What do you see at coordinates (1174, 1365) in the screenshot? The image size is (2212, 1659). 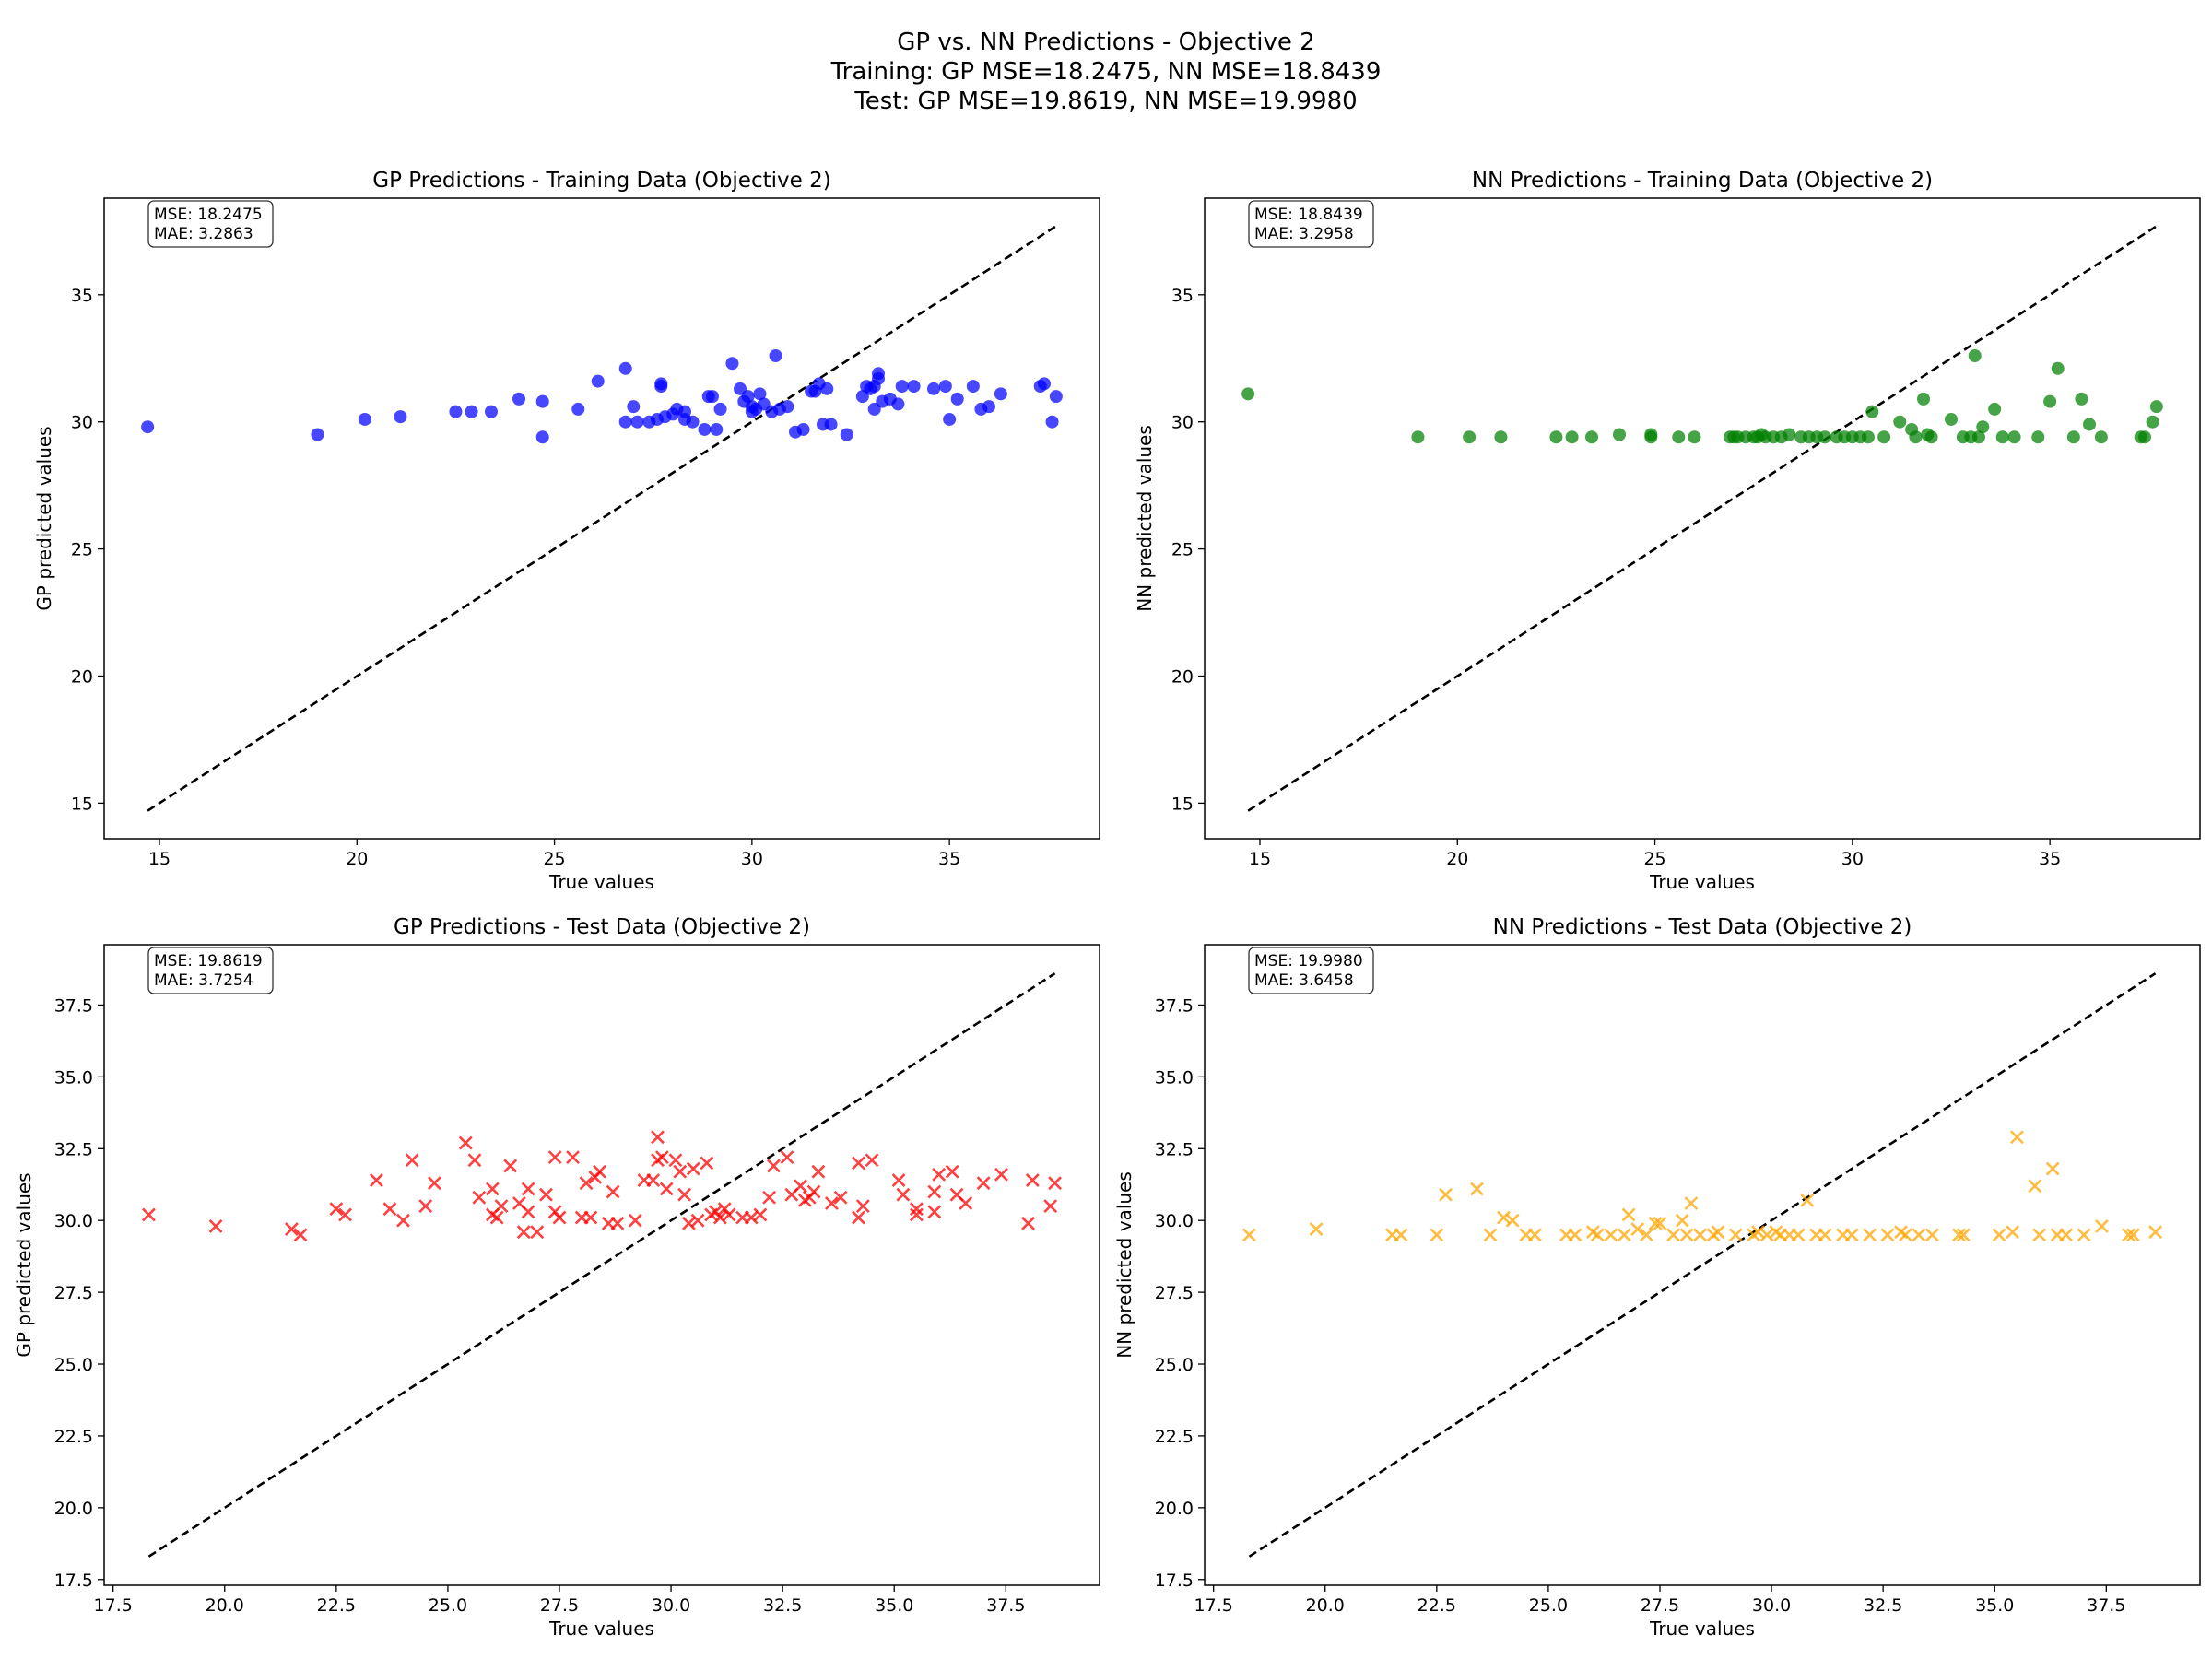 I see `nn-test-y-tick-label: 25.0` at bounding box center [1174, 1365].